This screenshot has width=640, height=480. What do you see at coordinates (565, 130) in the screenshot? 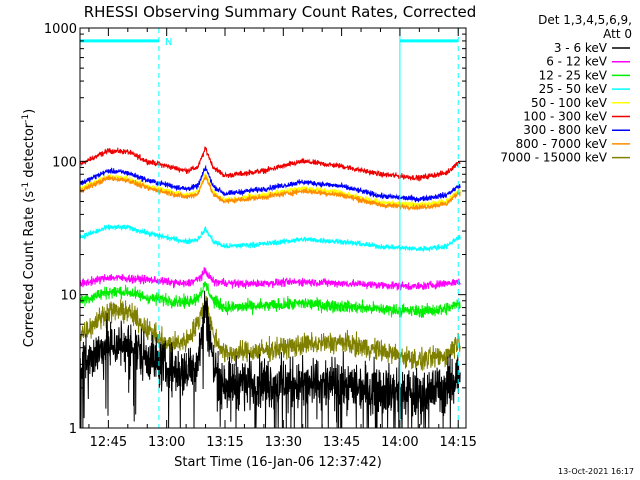
I see `legend-label-6: 300 - 800 keV` at bounding box center [565, 130].